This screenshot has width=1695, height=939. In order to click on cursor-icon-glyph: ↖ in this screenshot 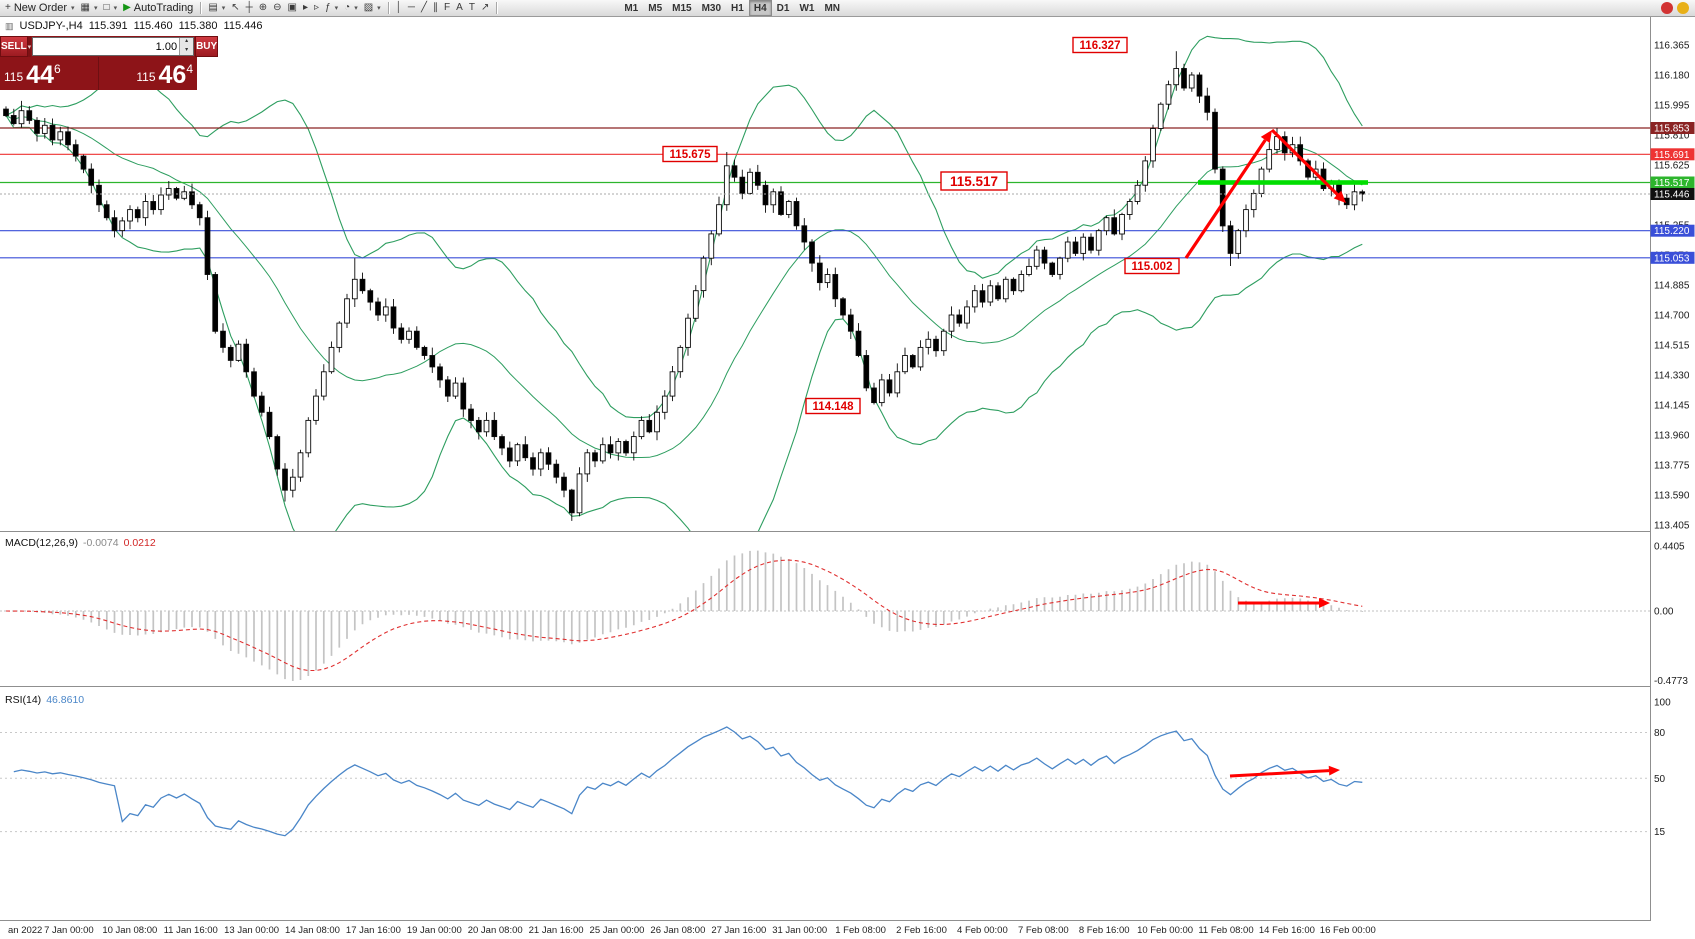, I will do `click(235, 7)`.